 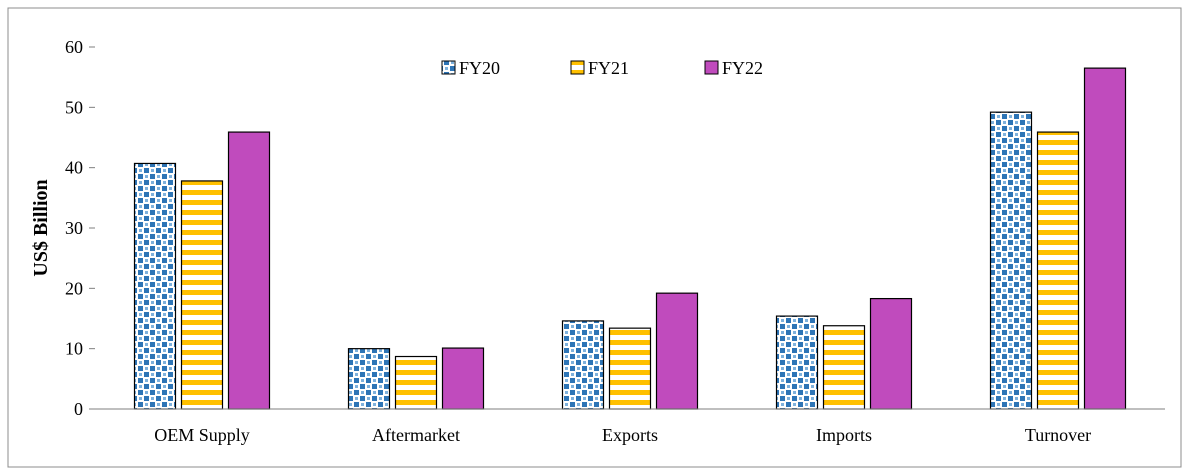 I want to click on legend-swatch-fy22, so click(x=711, y=67).